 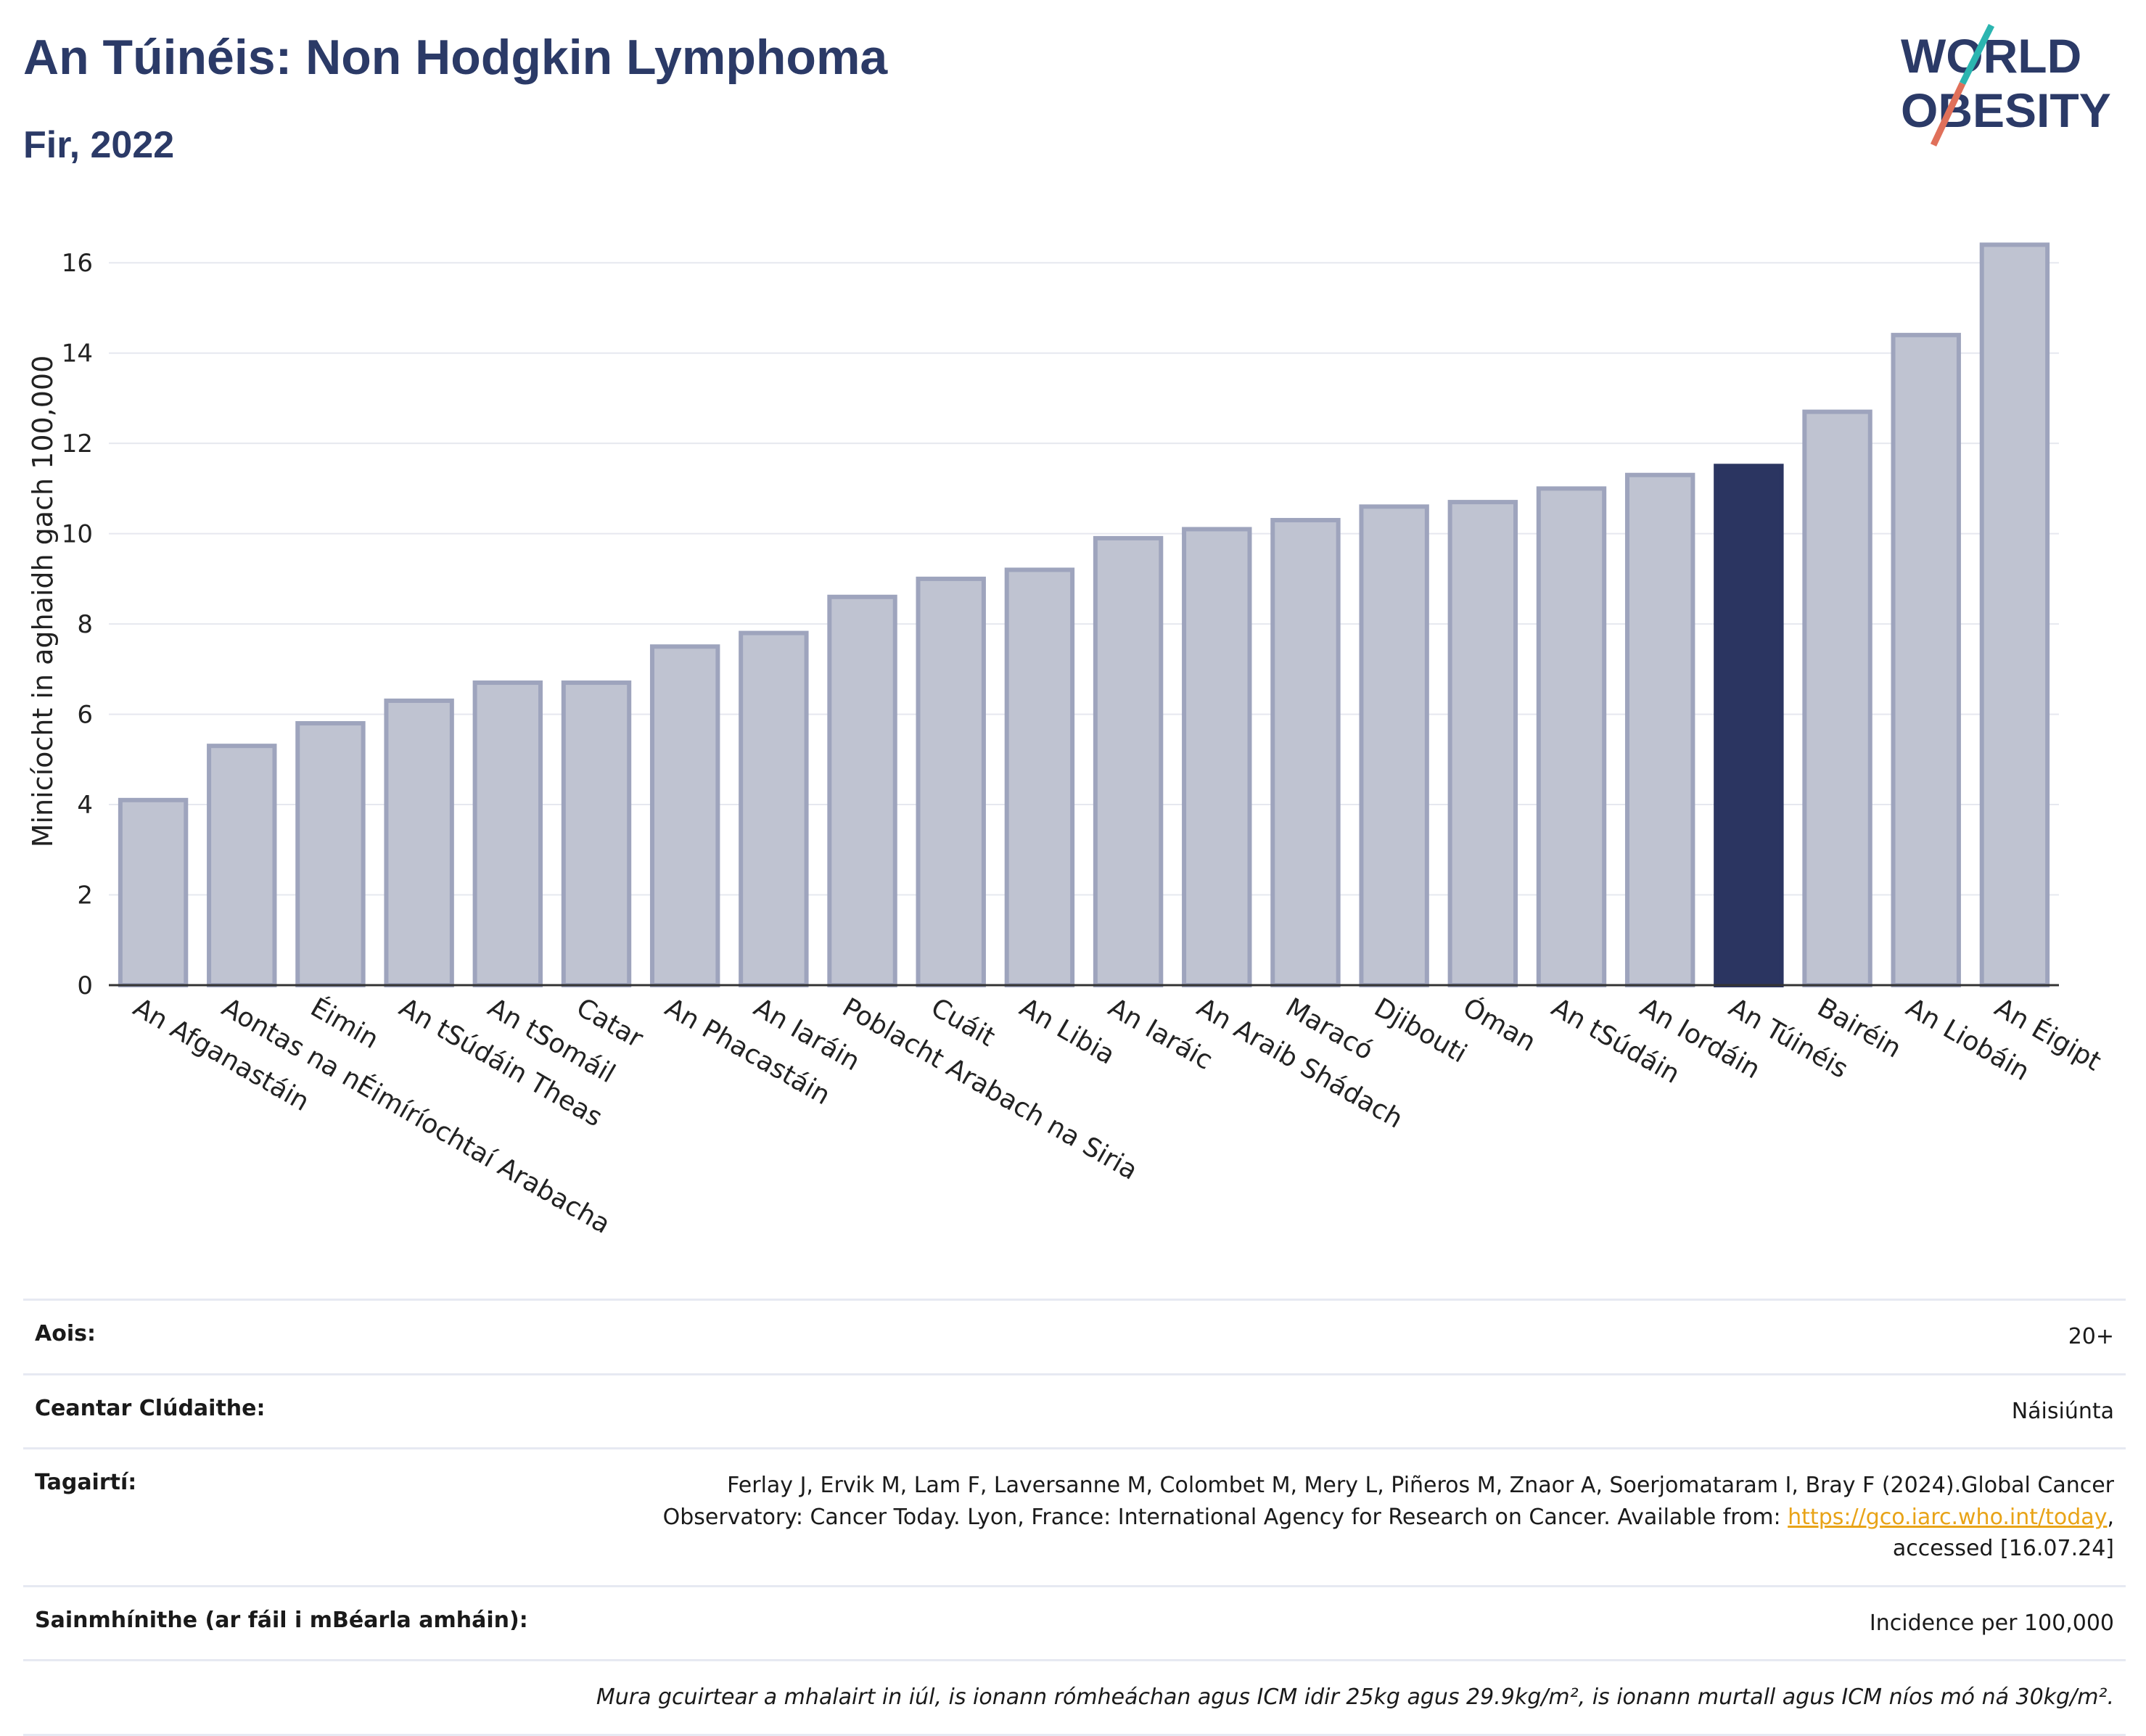 I want to click on info-row-area: Ceantar Clúdaithe: Náisiúnta, so click(x=1074, y=1410).